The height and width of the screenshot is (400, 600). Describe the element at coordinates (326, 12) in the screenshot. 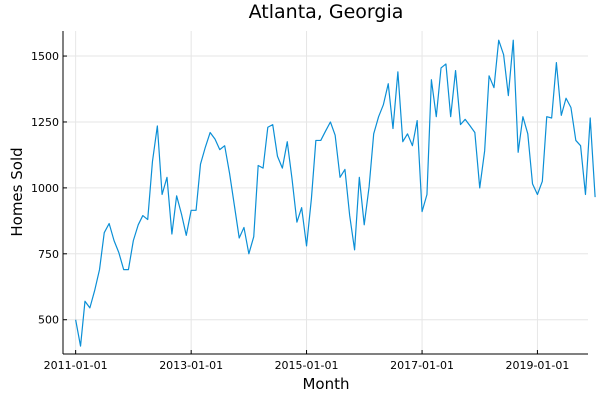

I see `chart-title: Atlanta, Georgia` at that location.